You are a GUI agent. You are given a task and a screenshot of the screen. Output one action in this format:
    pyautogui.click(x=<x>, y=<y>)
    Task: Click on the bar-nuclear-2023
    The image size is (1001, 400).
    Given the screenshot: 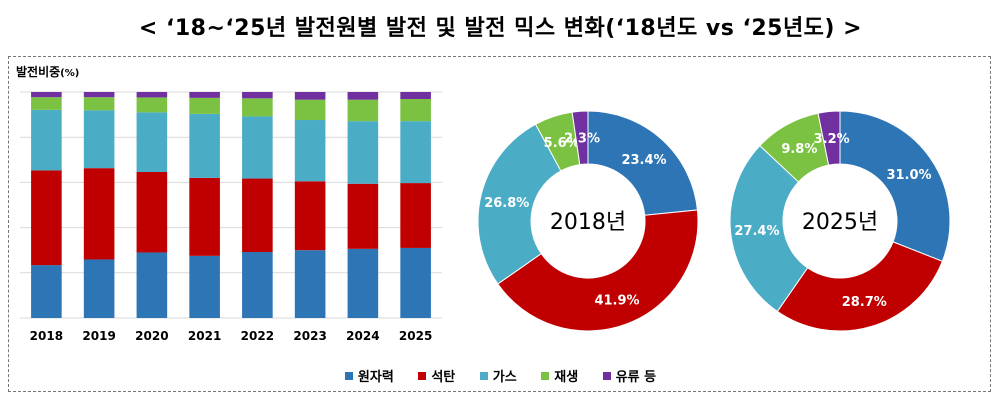 What is the action you would take?
    pyautogui.click(x=310, y=284)
    